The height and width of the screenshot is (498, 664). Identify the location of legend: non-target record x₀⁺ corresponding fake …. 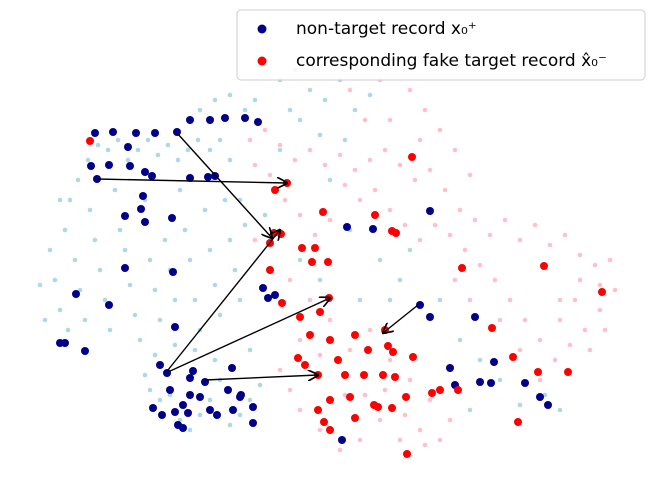
(441, 45).